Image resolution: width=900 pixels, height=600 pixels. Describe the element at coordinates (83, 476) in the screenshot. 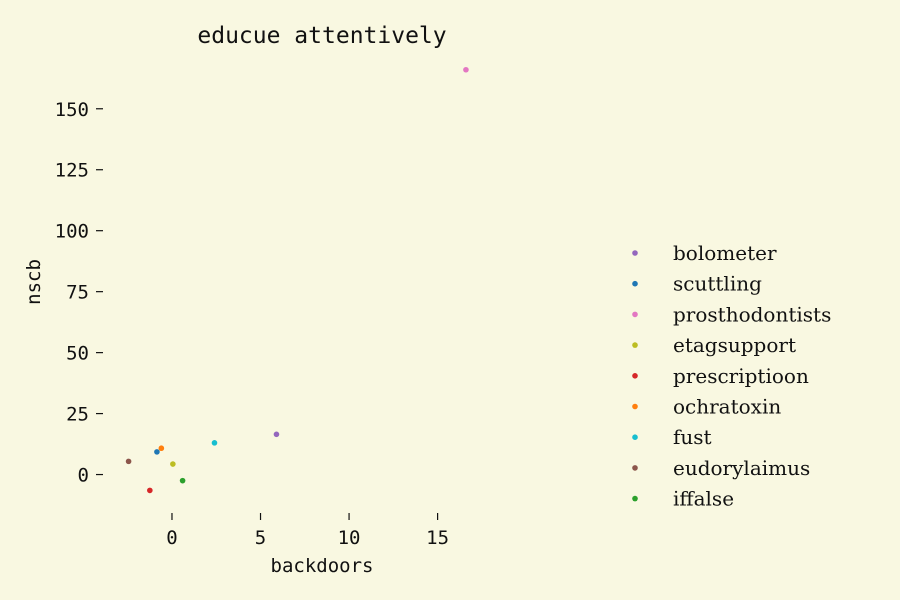

I see `y-tick-label: 0` at that location.